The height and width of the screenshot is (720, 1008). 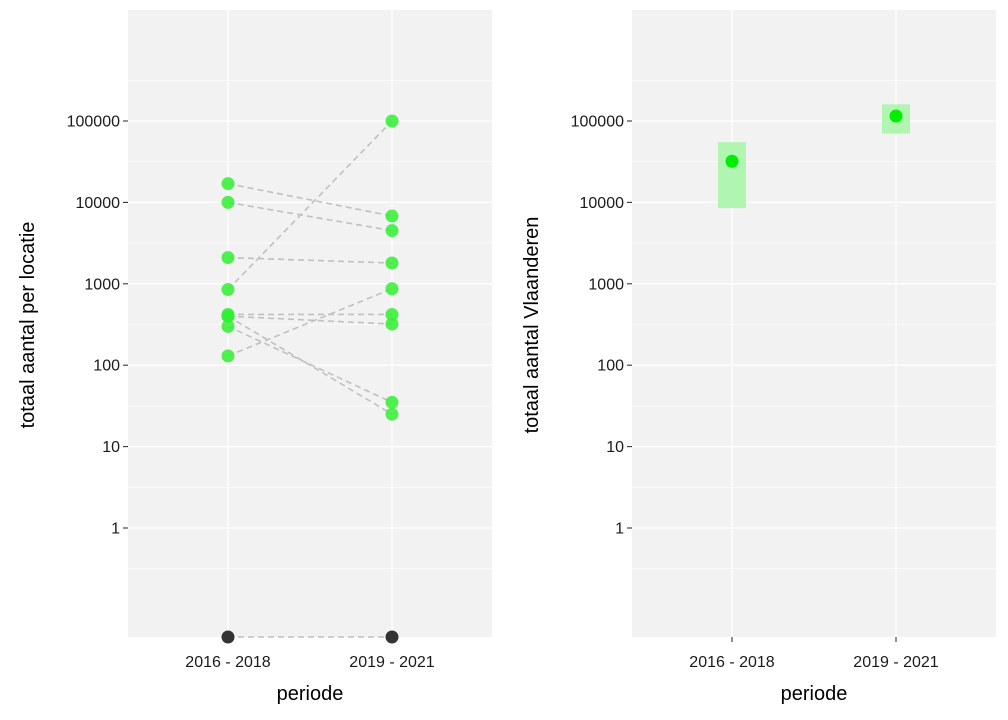 I want to click on y-axis-title: totaal aantal Vlaanderen, so click(x=532, y=325).